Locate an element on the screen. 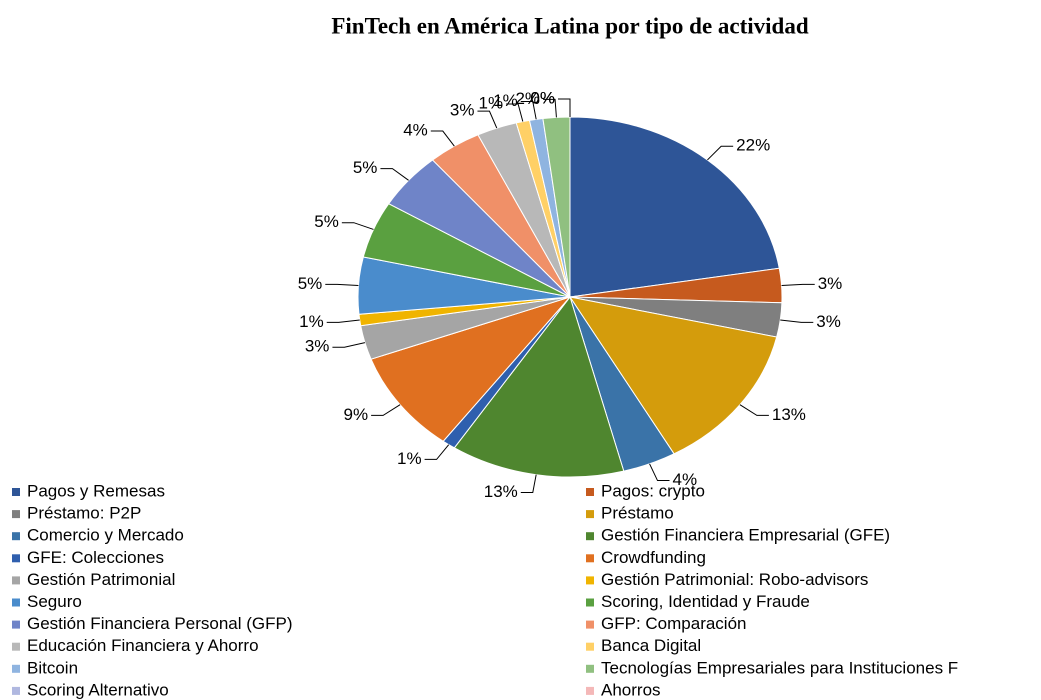 The height and width of the screenshot is (700, 1041). legend-label: Pagos y Remesas is located at coordinates (96, 490).